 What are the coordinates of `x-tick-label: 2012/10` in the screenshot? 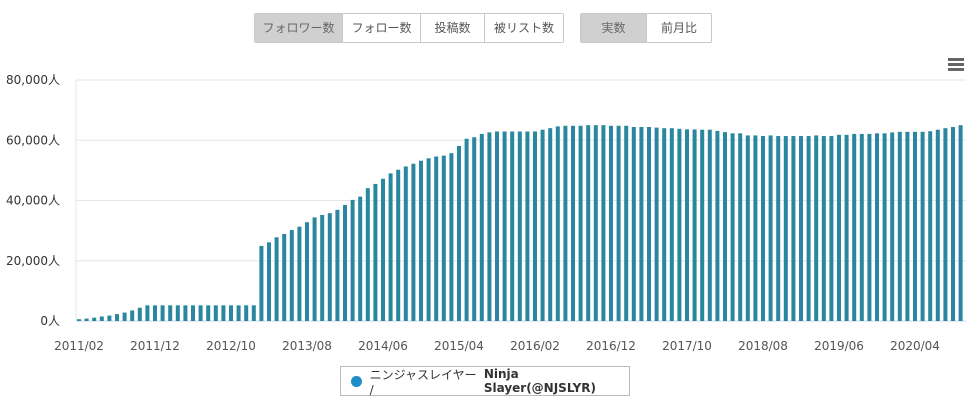 It's located at (231, 346).